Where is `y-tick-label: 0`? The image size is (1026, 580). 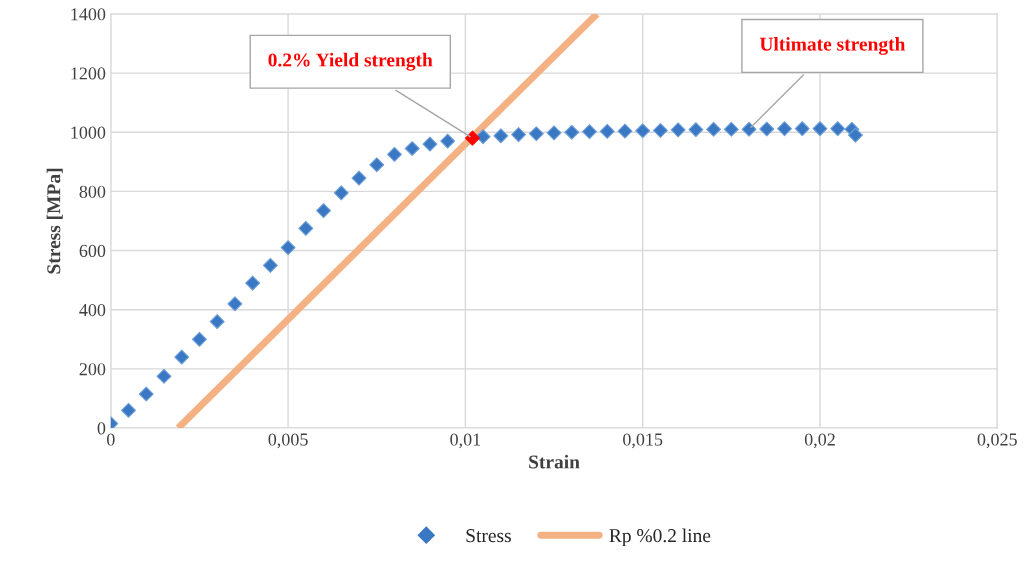
y-tick-label: 0 is located at coordinates (101, 428).